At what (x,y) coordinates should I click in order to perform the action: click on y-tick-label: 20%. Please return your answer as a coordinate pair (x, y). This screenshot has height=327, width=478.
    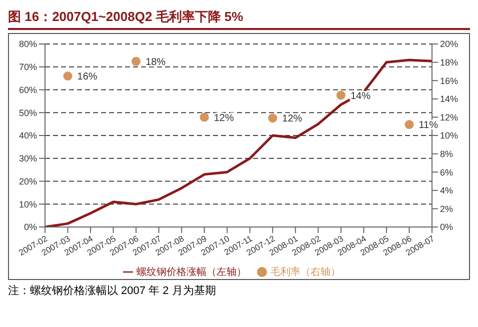
    Looking at the image, I should click on (27, 181).